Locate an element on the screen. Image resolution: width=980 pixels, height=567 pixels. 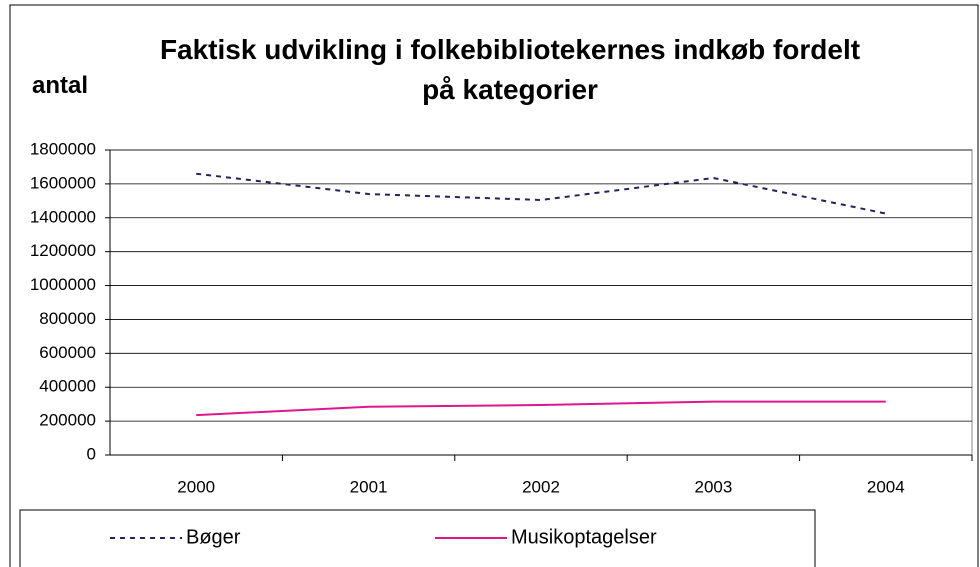
y-tick-label: 1800000 is located at coordinates (63, 148).